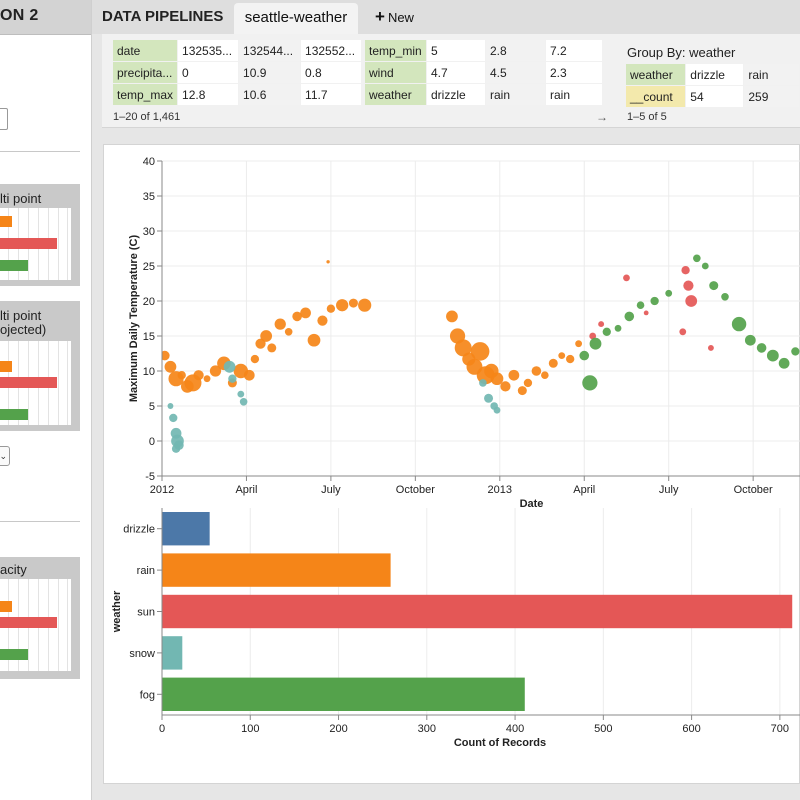 The image size is (800, 800). Describe the element at coordinates (656, 96) in the screenshot. I see `column-key: __count` at that location.